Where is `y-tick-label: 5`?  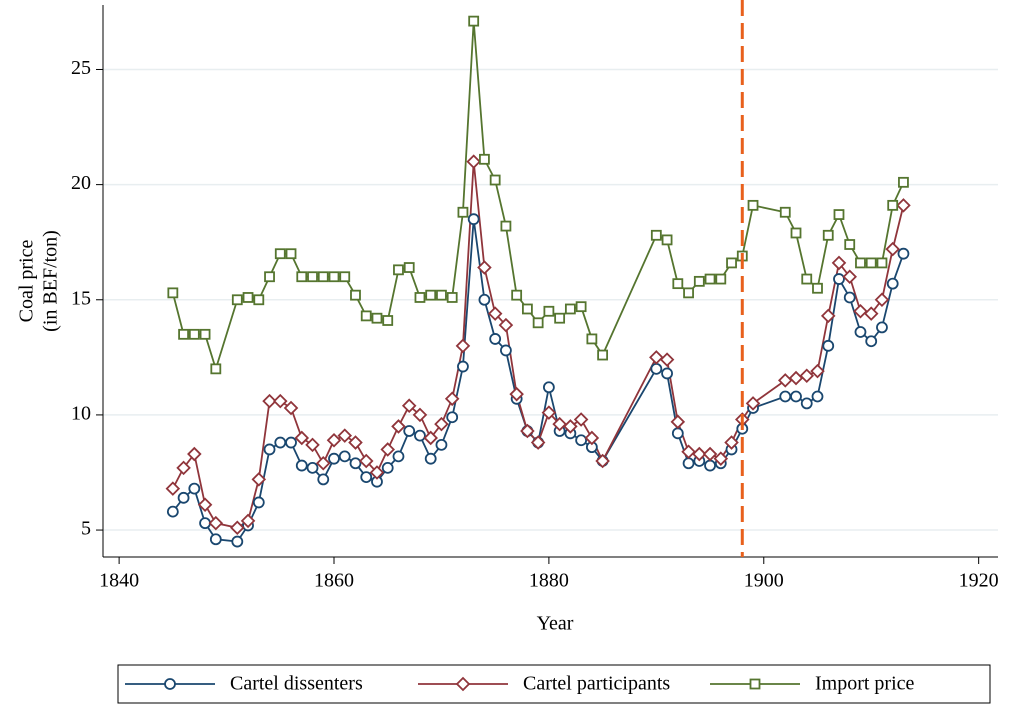
y-tick-label: 5 is located at coordinates (86, 529).